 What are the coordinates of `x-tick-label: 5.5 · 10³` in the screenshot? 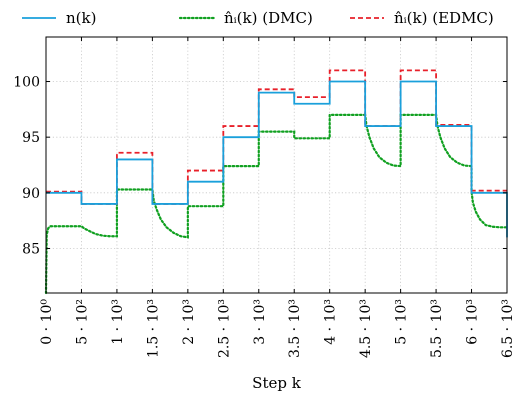 It's located at (437, 328).